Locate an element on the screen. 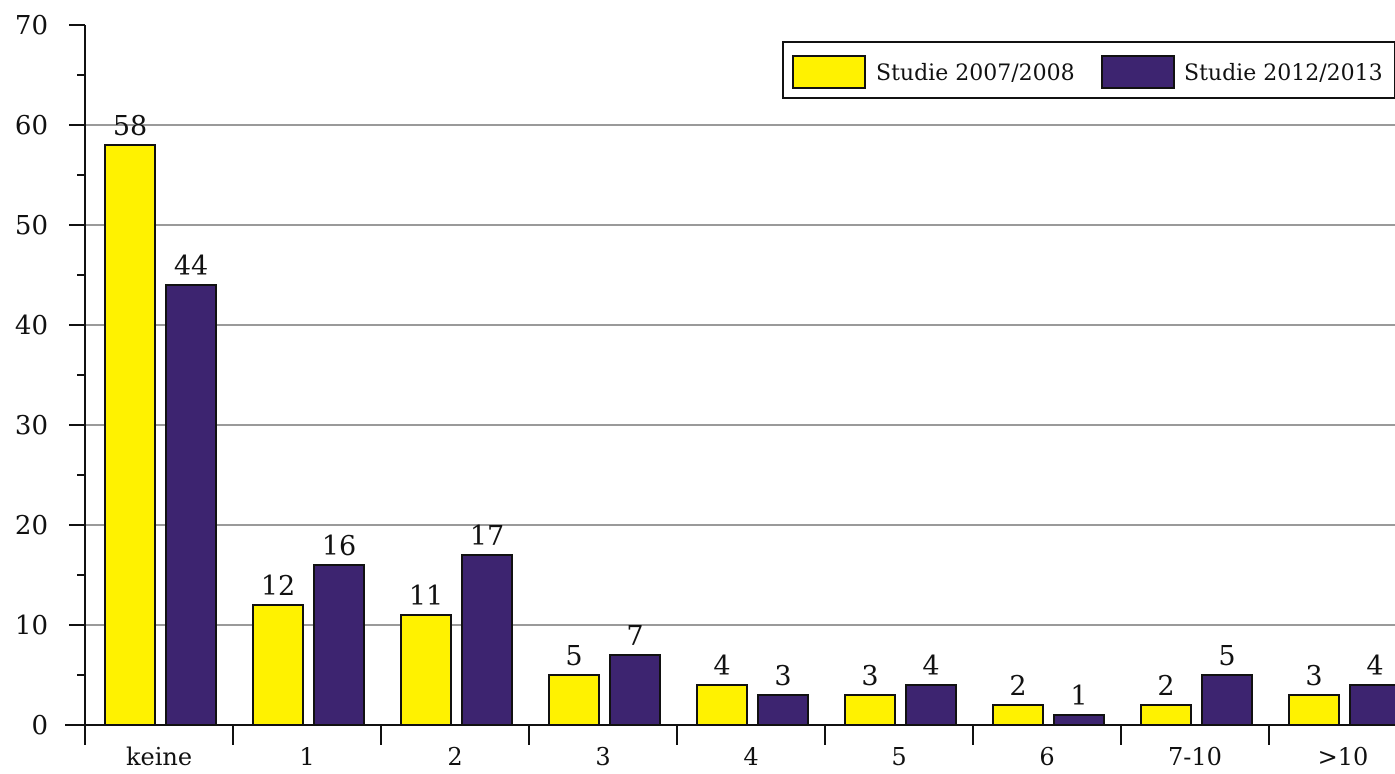 The height and width of the screenshot is (774, 1395). y-tick-label: 30 is located at coordinates (31, 426).